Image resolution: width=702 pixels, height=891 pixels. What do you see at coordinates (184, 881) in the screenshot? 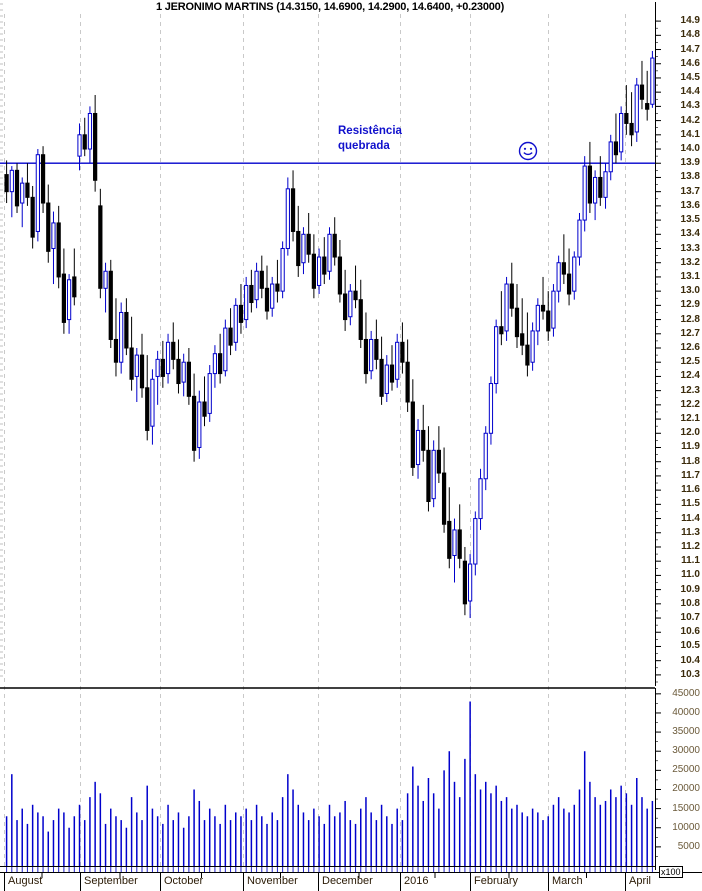
I see `month-label: October` at bounding box center [184, 881].